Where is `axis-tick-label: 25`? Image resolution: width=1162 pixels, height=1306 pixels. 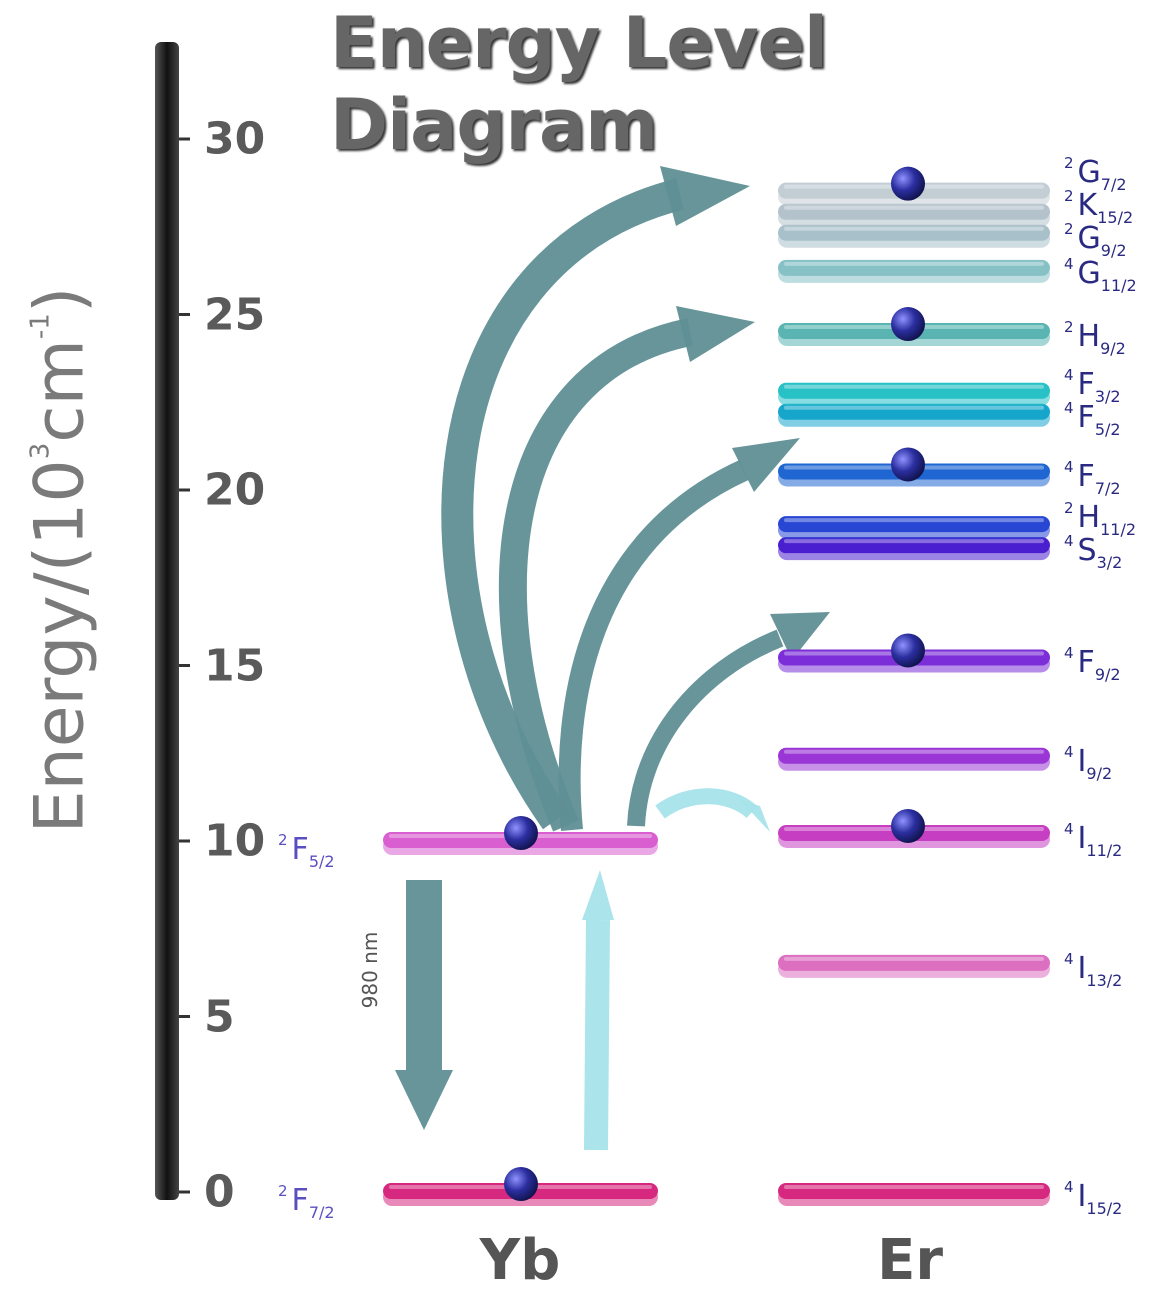 axis-tick-label: 25 is located at coordinates (235, 314).